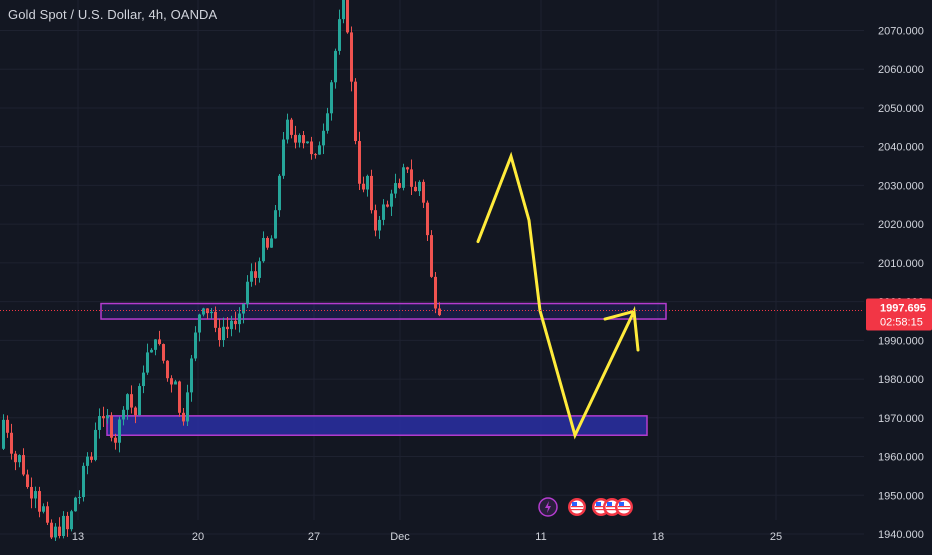 The width and height of the screenshot is (932, 555). I want to click on projection-arrow-head, so click(619, 315).